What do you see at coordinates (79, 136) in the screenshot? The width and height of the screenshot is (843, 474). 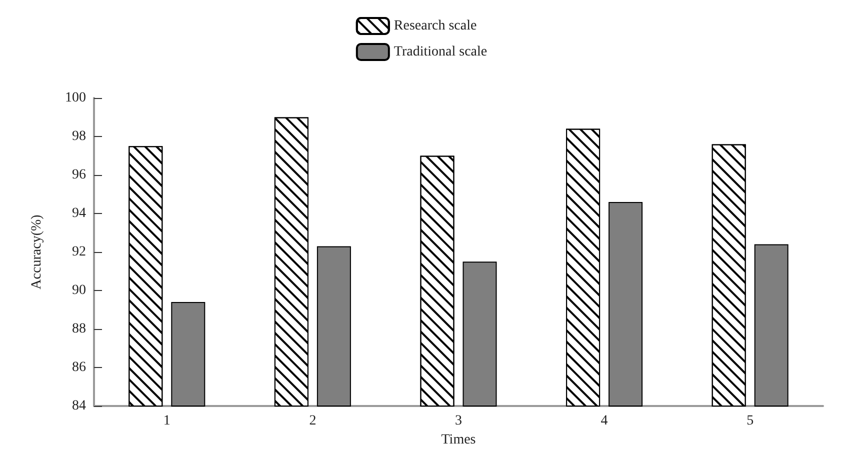 I see `y-tick-label: 98` at bounding box center [79, 136].